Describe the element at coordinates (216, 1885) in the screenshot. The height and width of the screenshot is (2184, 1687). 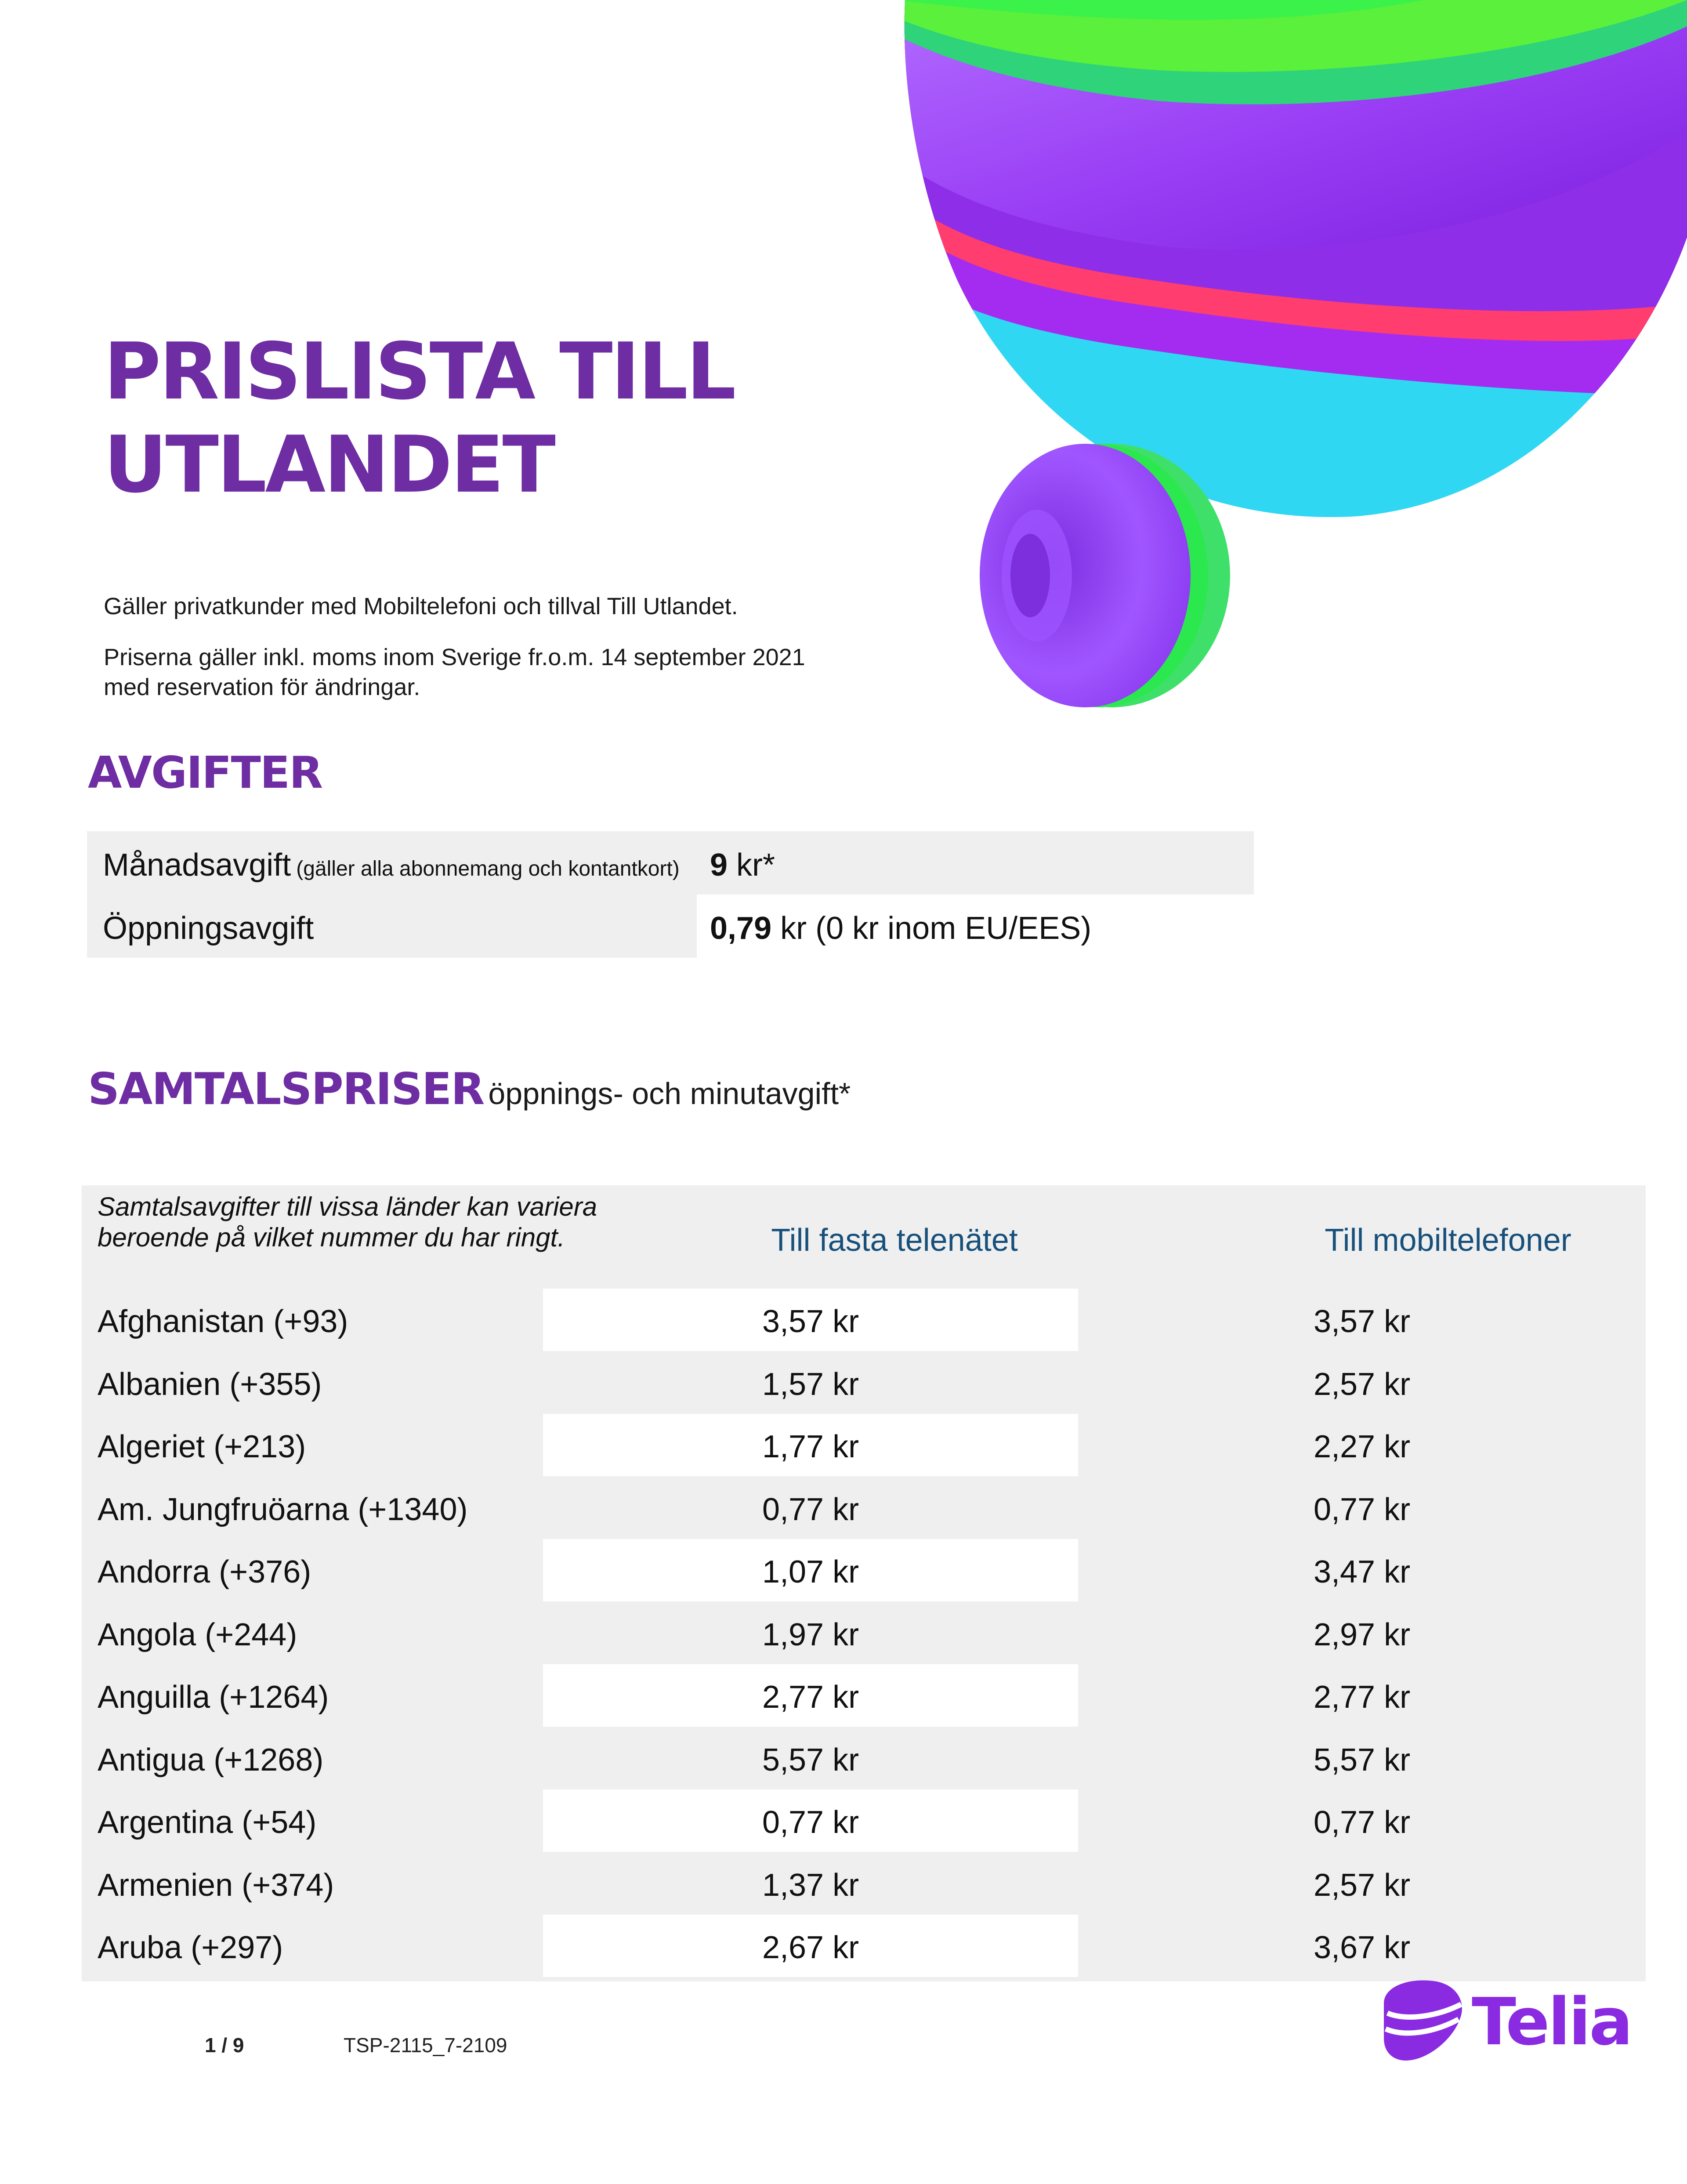
I see `country-cell: Armenien (+374)` at that location.